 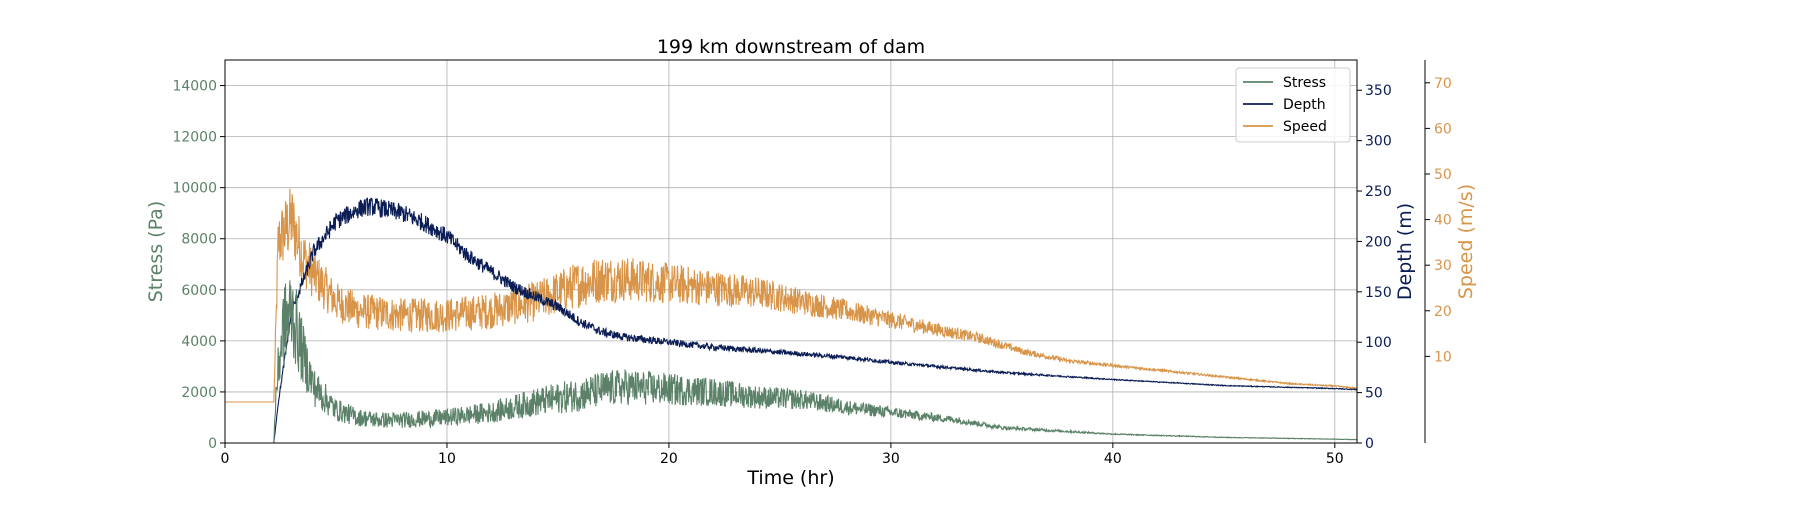 I want to click on legend: Stress Depth Speed, so click(x=1293, y=105).